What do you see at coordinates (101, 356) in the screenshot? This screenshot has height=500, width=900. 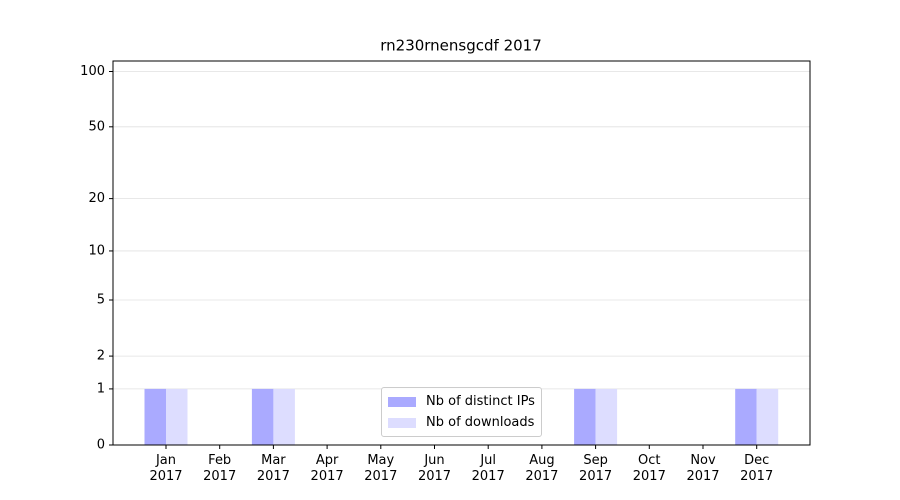 I see `y-tick-label: 2` at bounding box center [101, 356].